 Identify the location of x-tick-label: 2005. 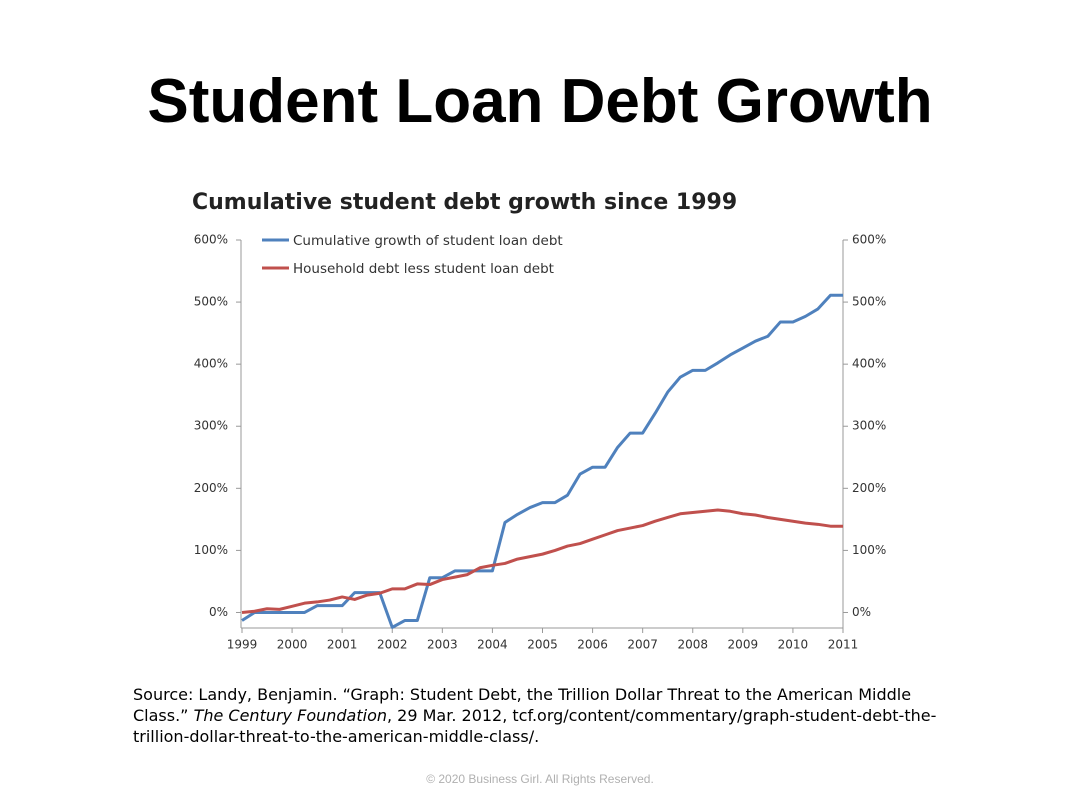
(542, 645).